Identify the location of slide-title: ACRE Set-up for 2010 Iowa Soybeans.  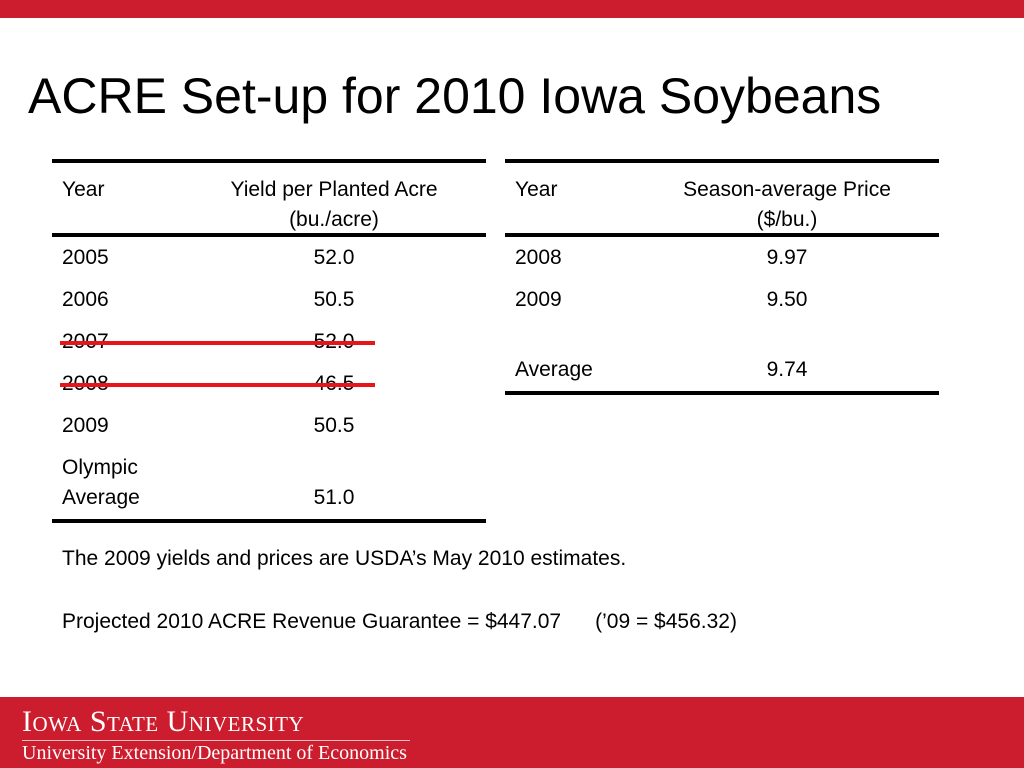
(455, 96).